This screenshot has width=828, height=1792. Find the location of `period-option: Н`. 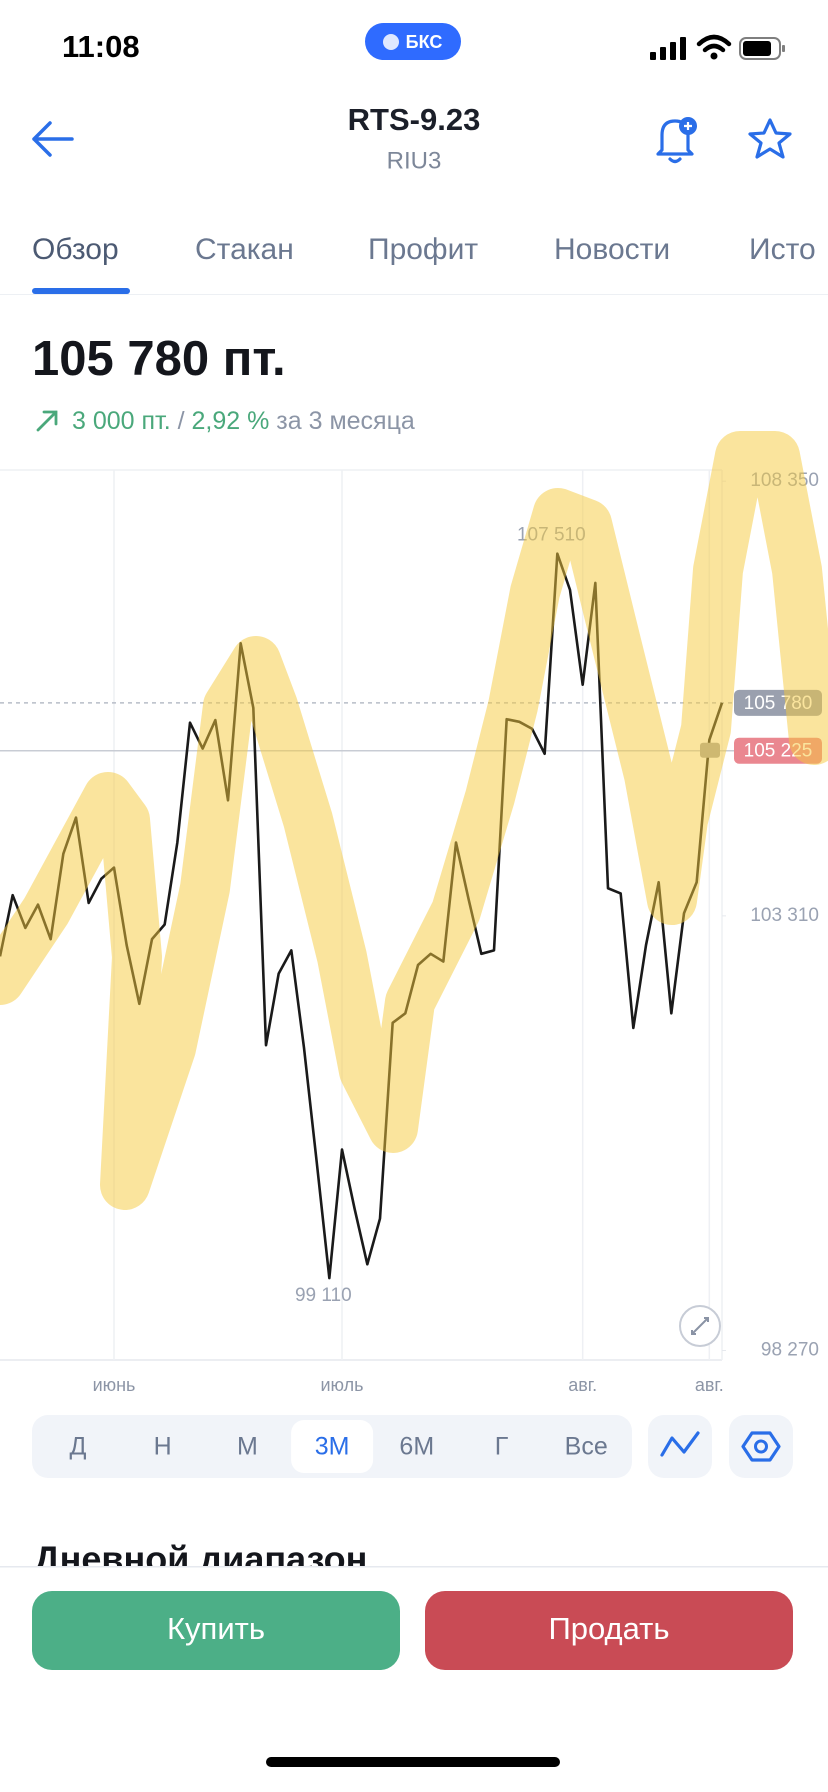

period-option: Н is located at coordinates (163, 1447).